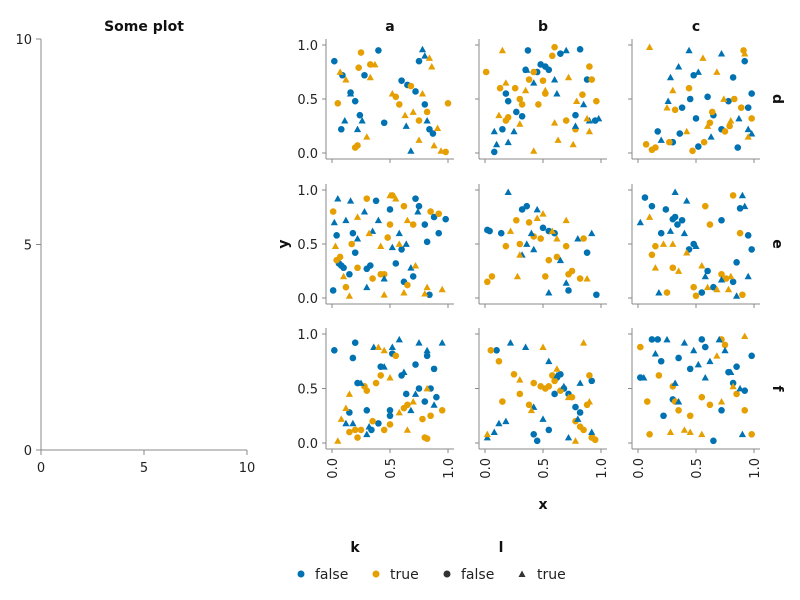 The width and height of the screenshot is (800, 600). I want to click on legend-label-l-true: true, so click(551, 575).